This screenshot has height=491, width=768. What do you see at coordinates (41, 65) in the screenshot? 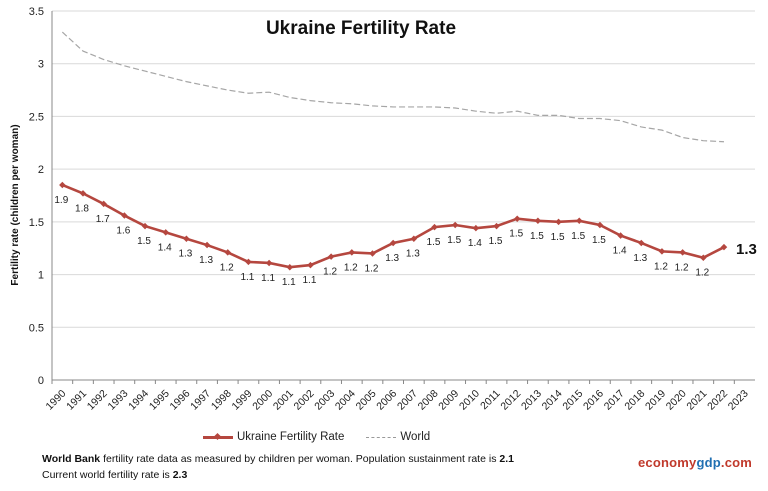
I see `y-tick-label: 3` at bounding box center [41, 65].